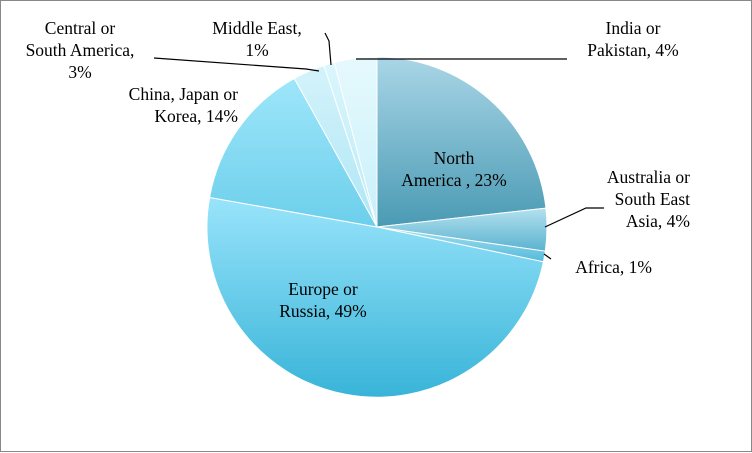  Describe the element at coordinates (184, 105) in the screenshot. I see `slice-label-china-japan-or-korea: China, Japan or Korea, 14%` at that location.